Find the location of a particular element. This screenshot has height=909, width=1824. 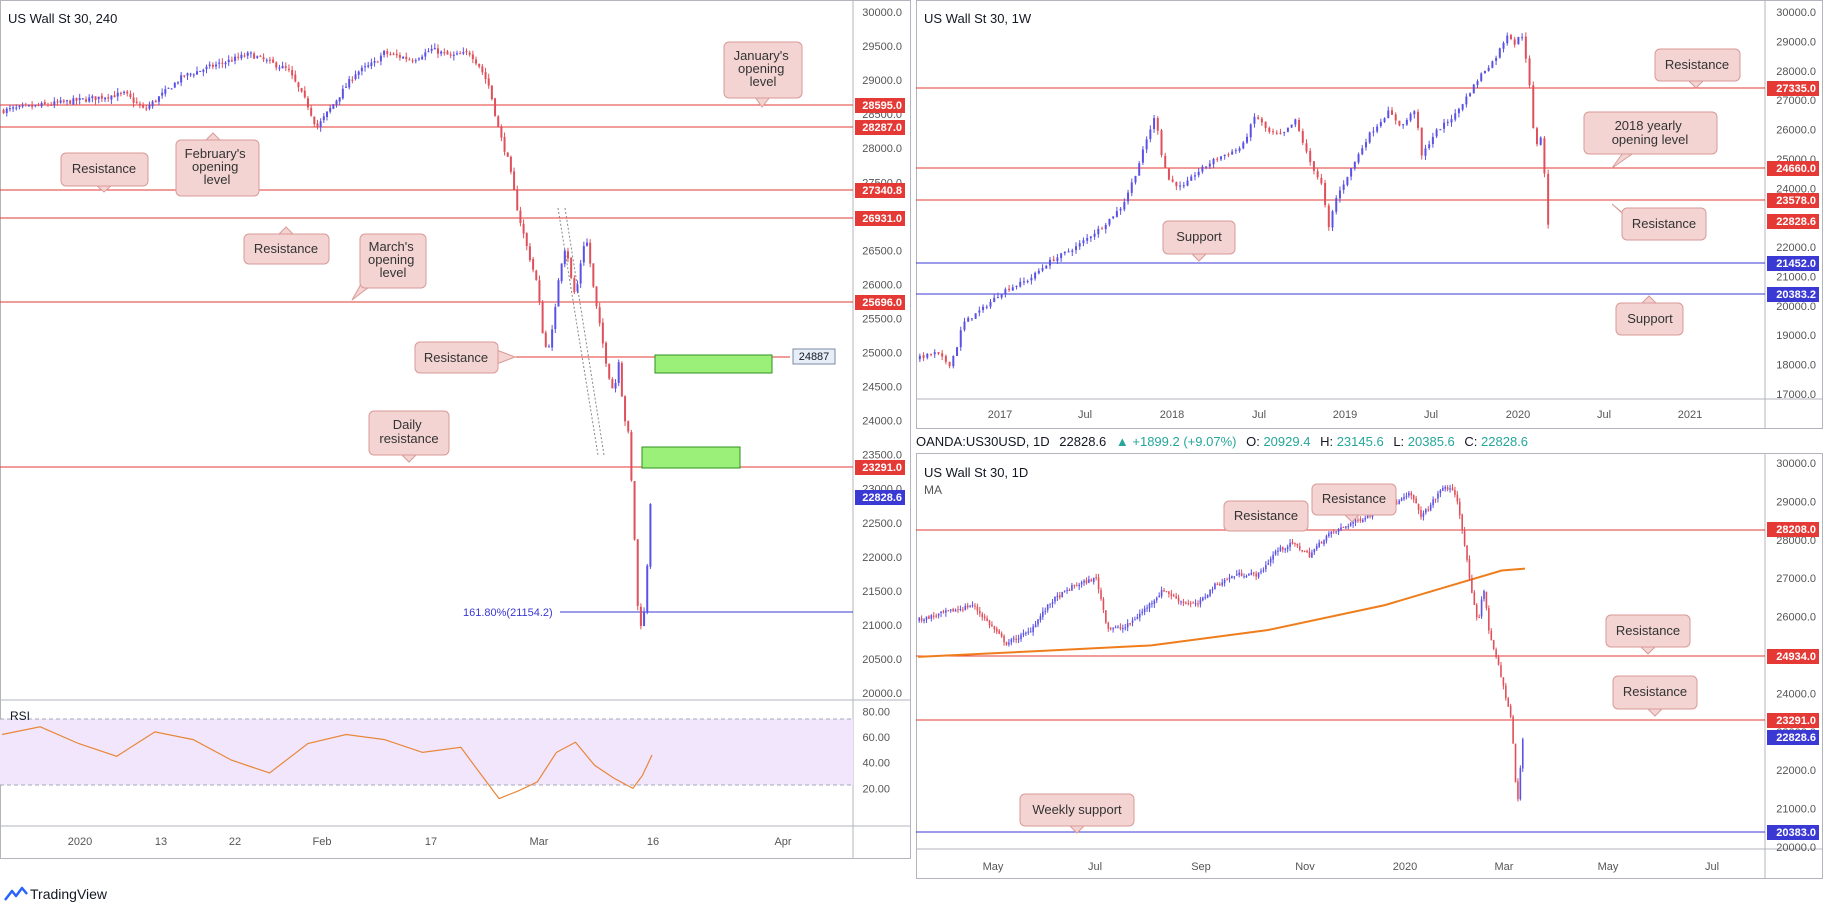

tradingview-brand-text: TradingView is located at coordinates (69, 894).